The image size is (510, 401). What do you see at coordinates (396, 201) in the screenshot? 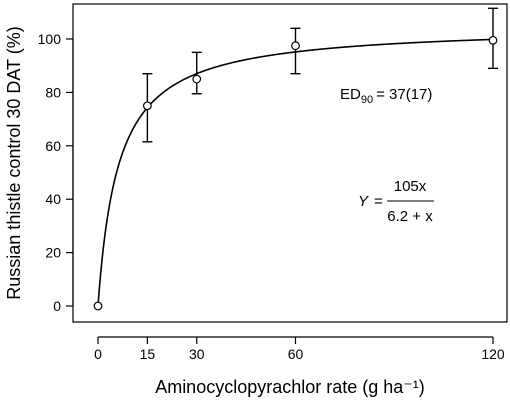
I see `equation-annotation: Y = 105x 6.2 + x` at bounding box center [396, 201].